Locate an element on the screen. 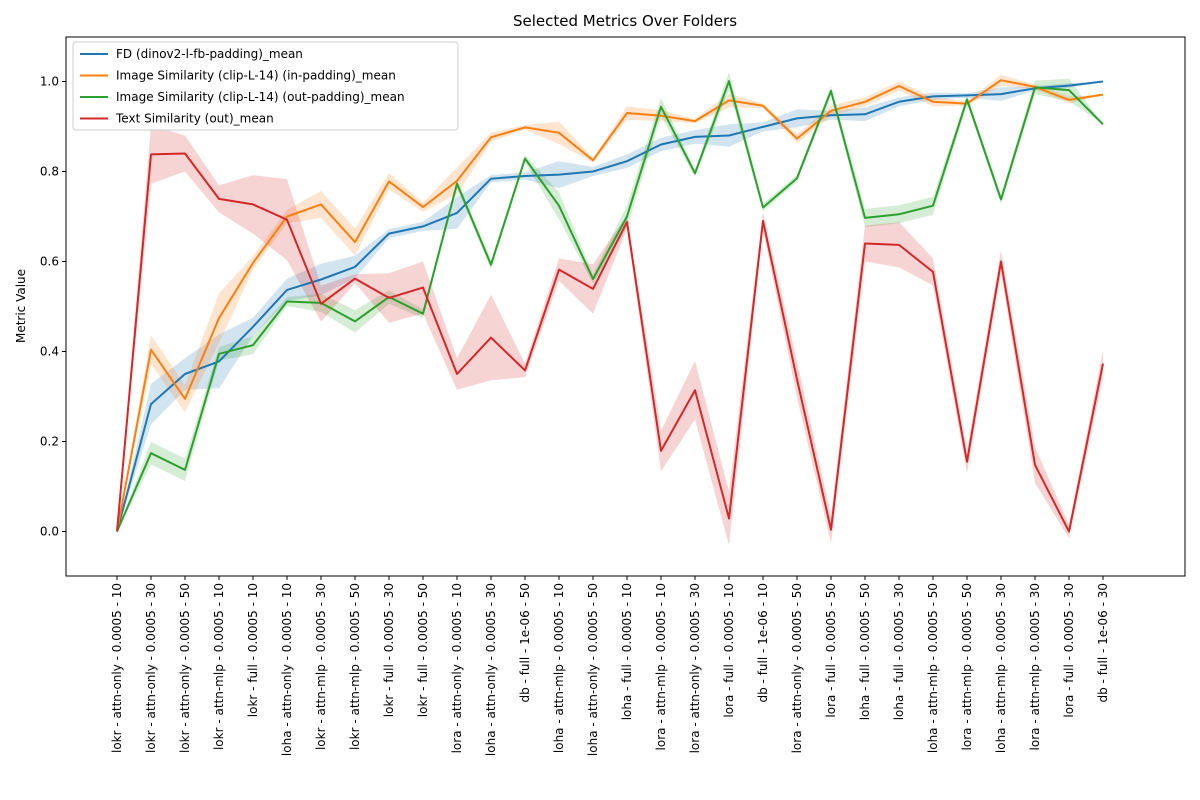 The height and width of the screenshot is (800, 1200). x-tick-label: lokr - attn-only - 0.0005 - 50 is located at coordinates (185, 668).